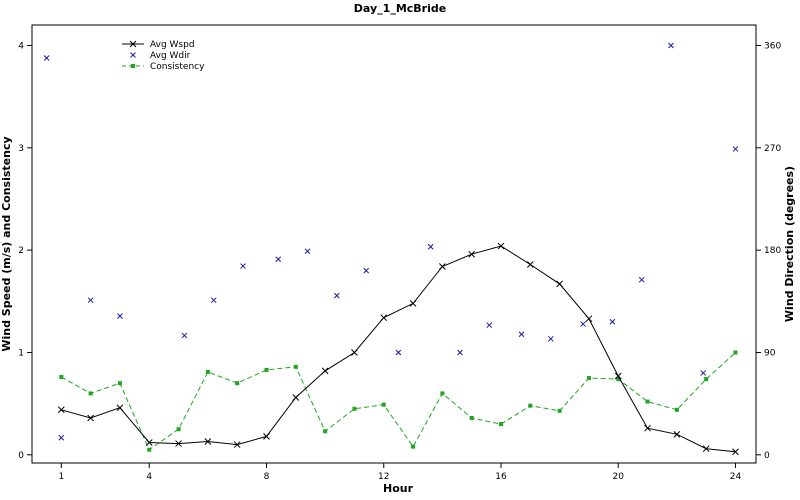 The height and width of the screenshot is (500, 800). What do you see at coordinates (789, 244) in the screenshot?
I see `y-axis-right-label: Wind Direction (degrees)` at bounding box center [789, 244].